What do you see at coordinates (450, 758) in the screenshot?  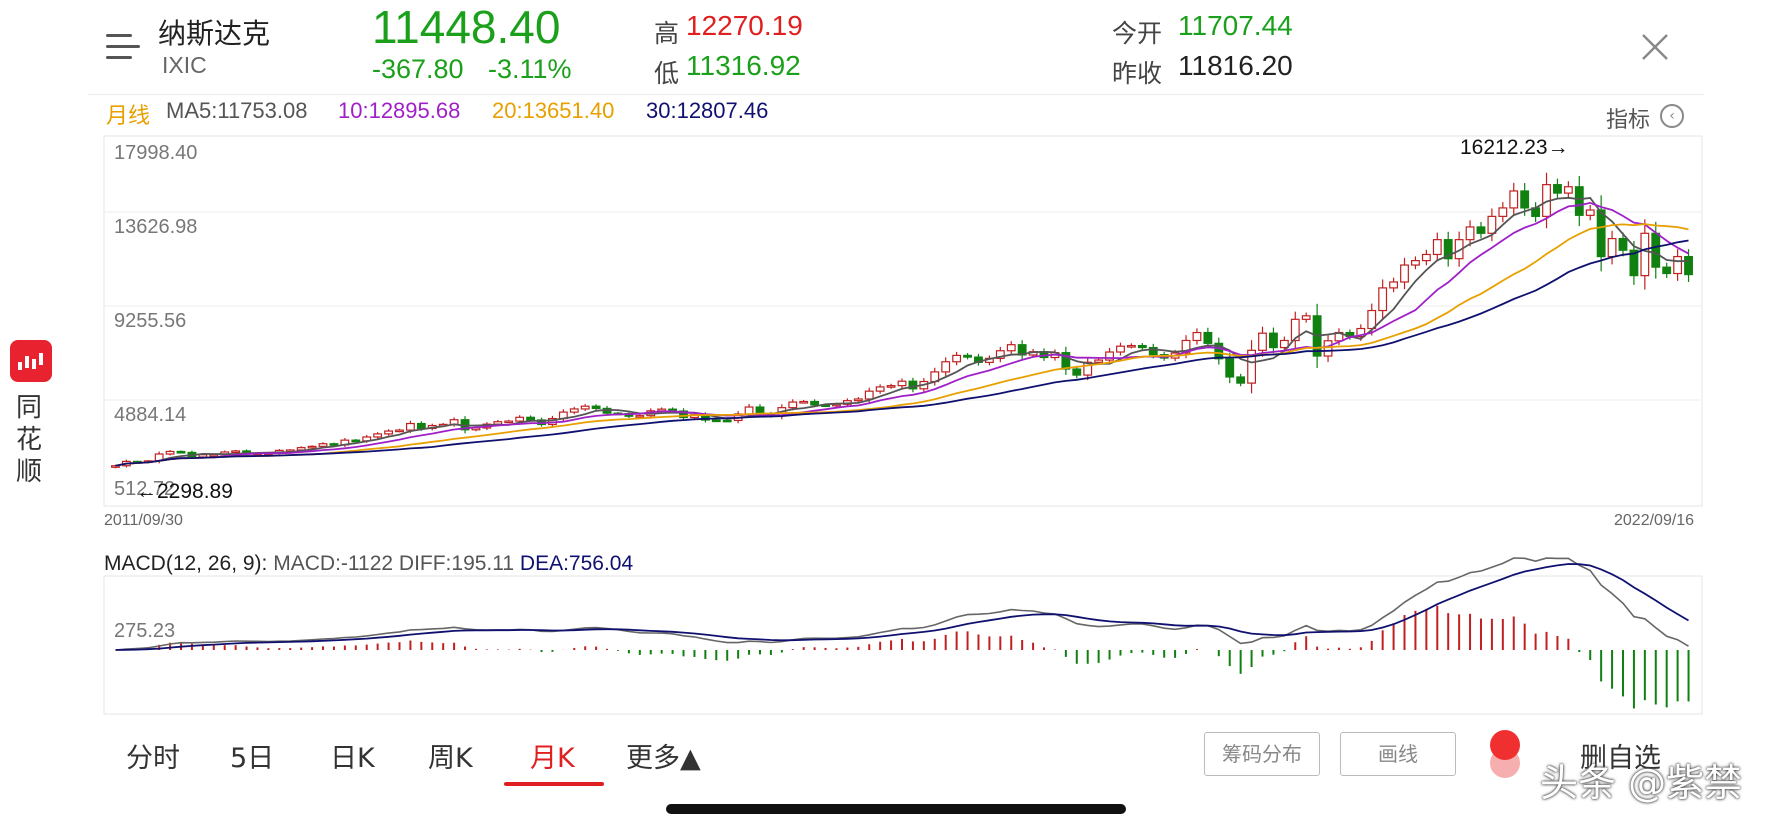 I see `tab-weekly-k: 周K` at bounding box center [450, 758].